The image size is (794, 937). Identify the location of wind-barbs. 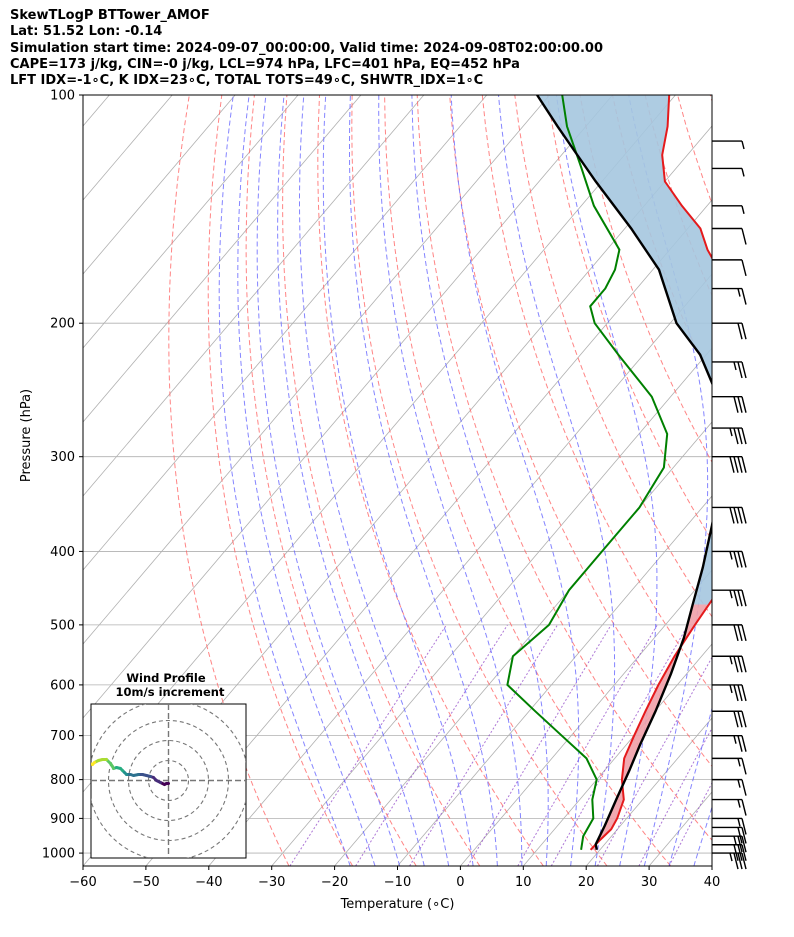
(729, 505).